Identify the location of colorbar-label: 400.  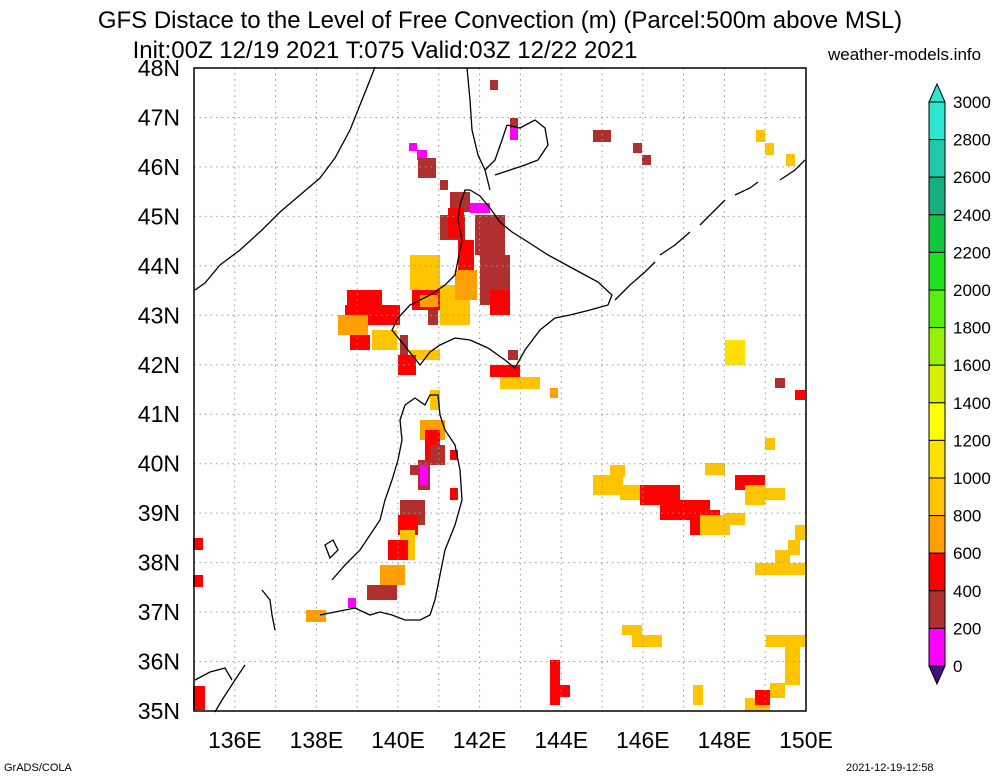
(967, 591).